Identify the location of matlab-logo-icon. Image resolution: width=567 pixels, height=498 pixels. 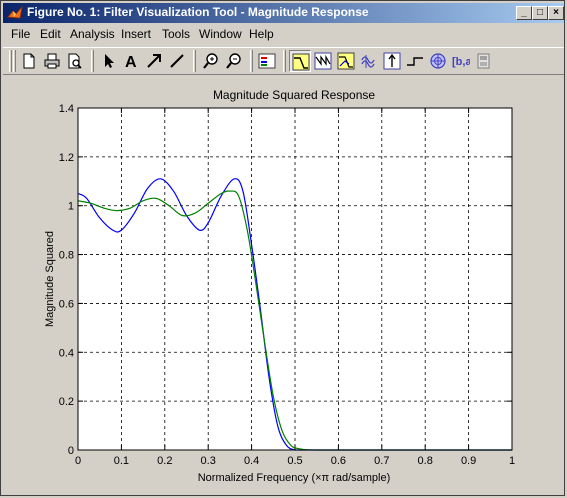
(15, 12).